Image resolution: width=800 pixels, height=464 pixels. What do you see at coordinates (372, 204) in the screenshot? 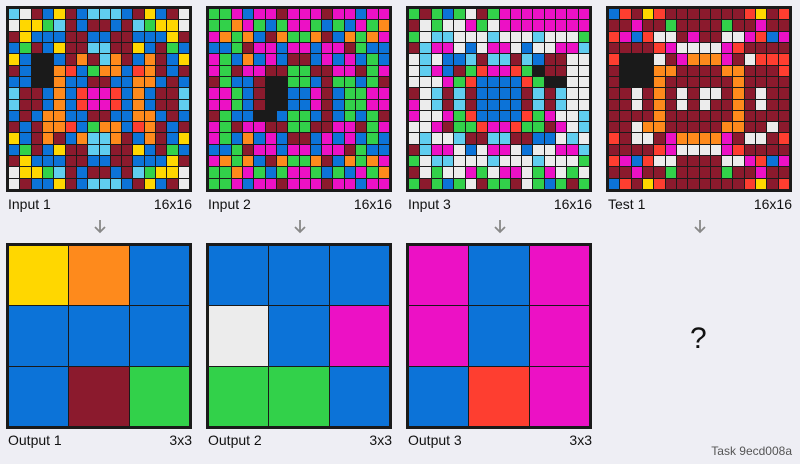
I see `input-dims-2: 16x16` at bounding box center [372, 204].